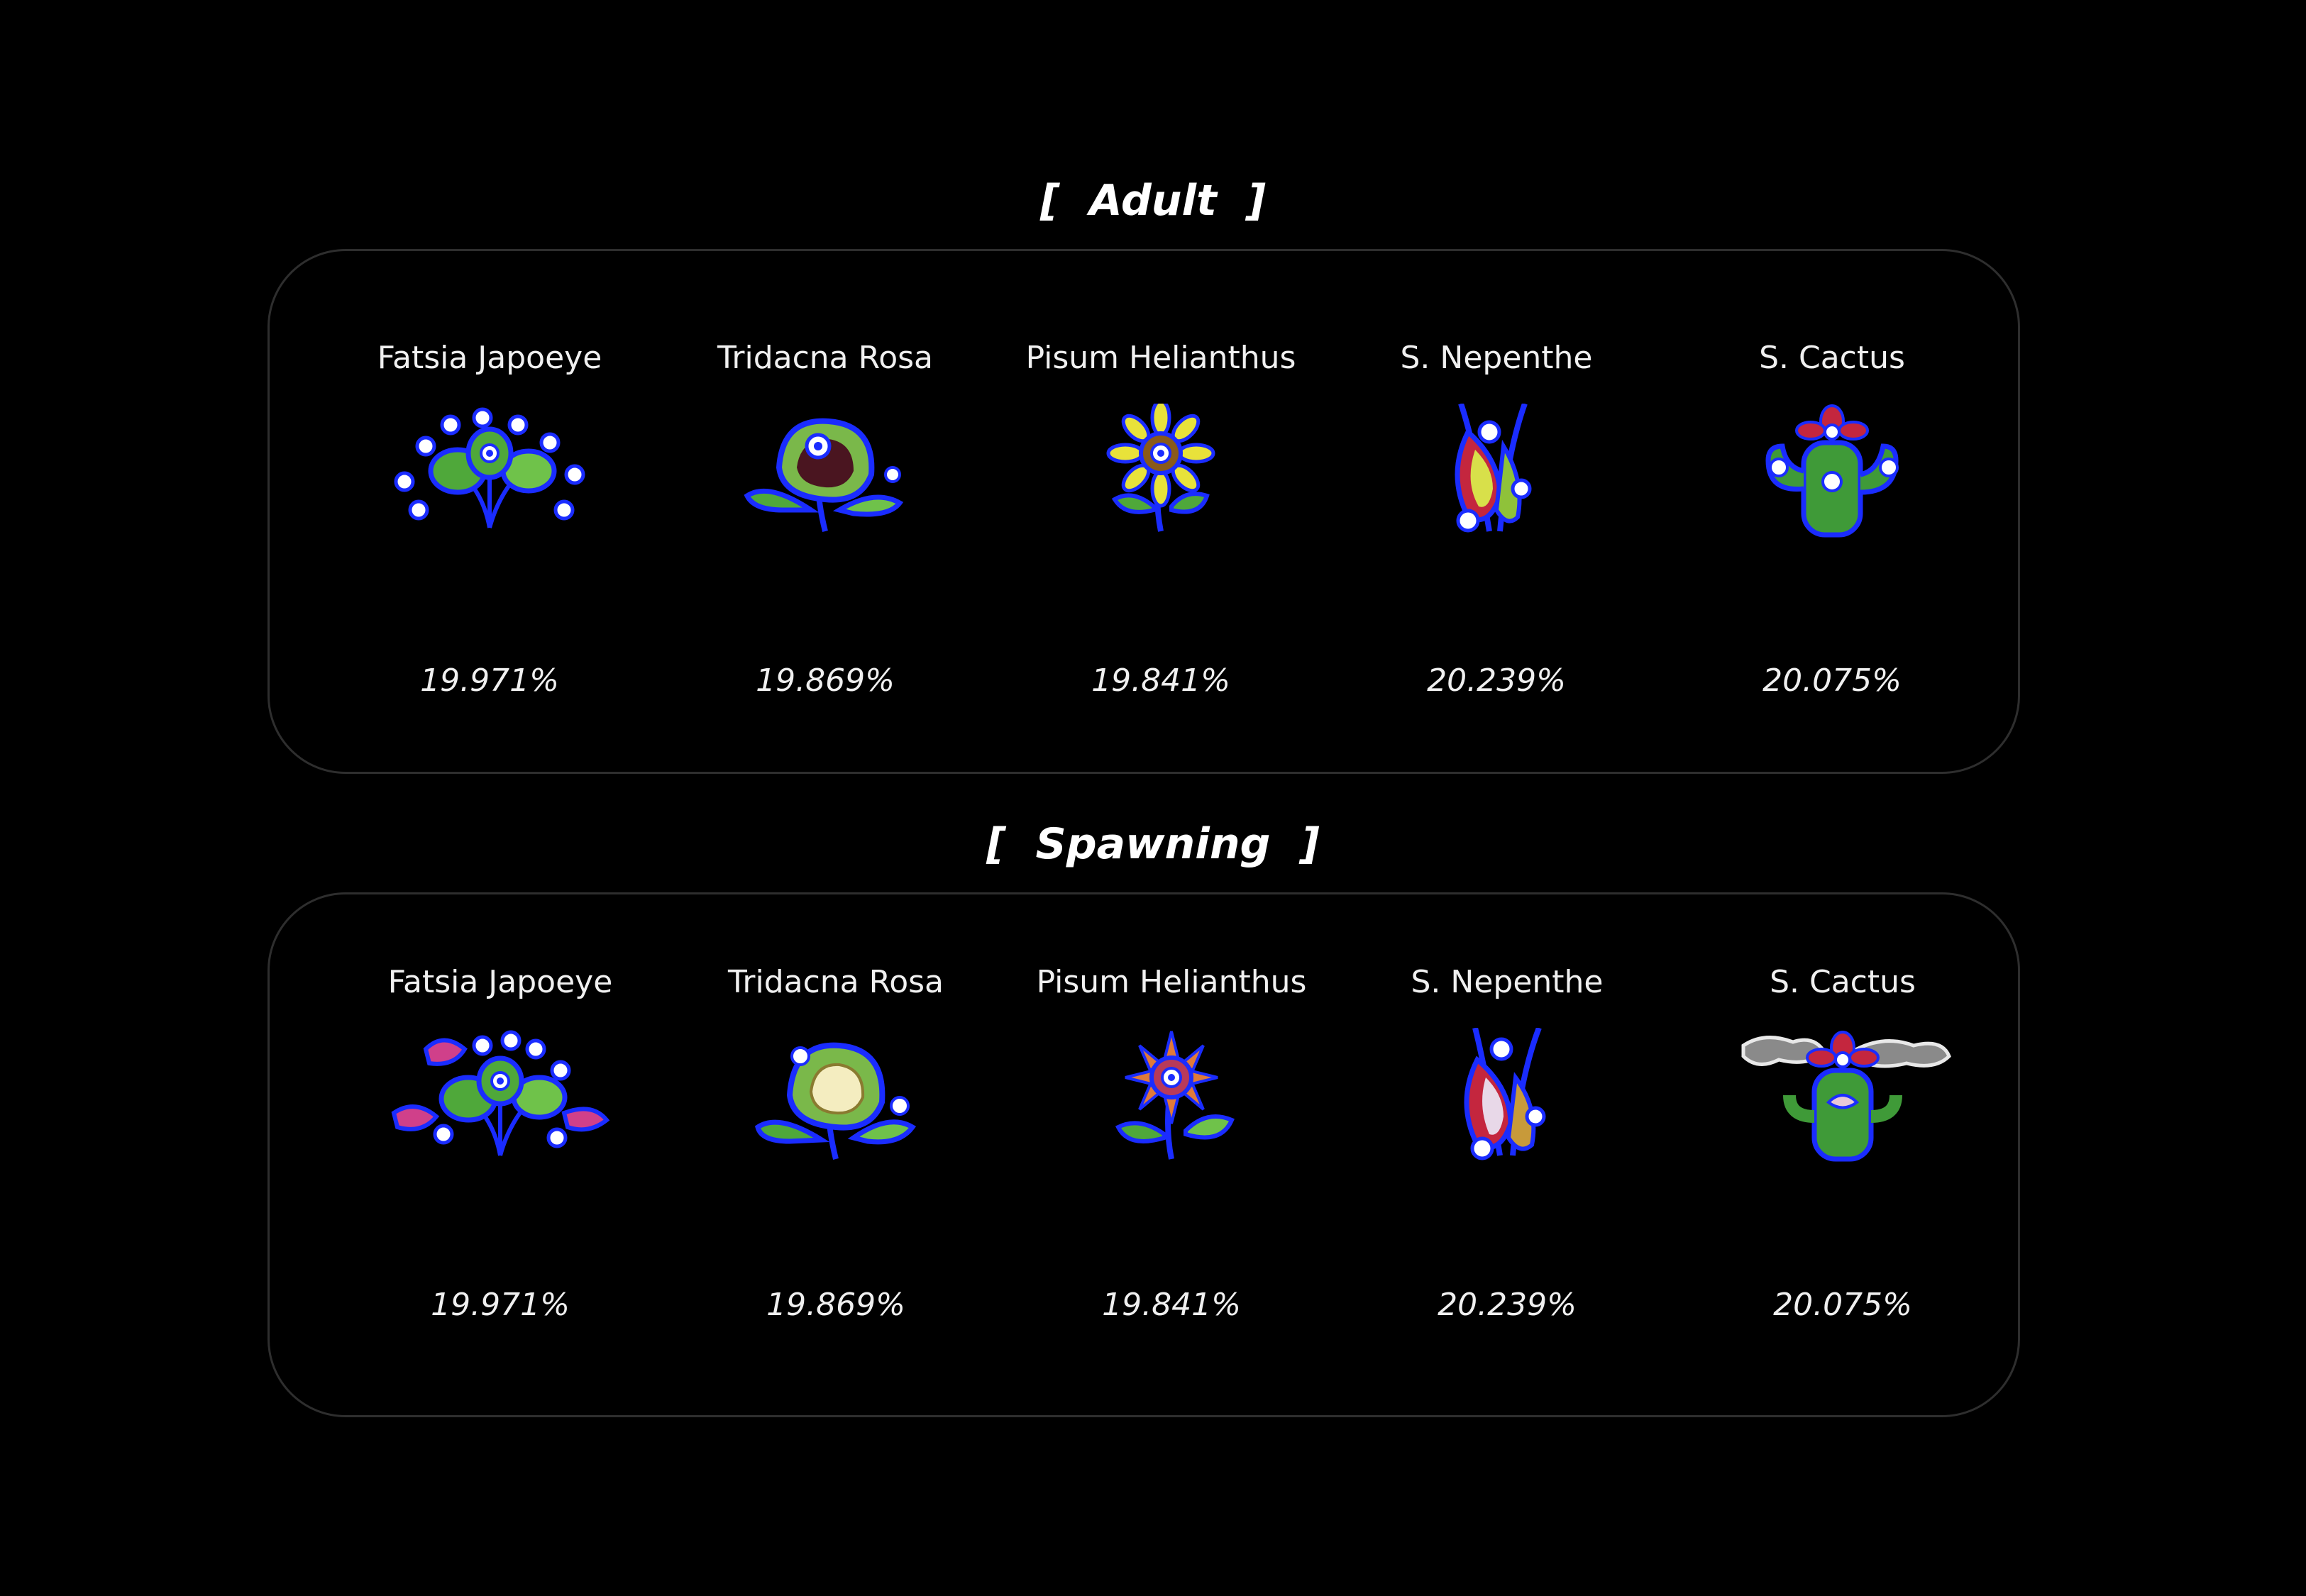 The image size is (2306, 1596). What do you see at coordinates (1508, 1095) in the screenshot?
I see `s-nepenthe-spawning-icon` at bounding box center [1508, 1095].